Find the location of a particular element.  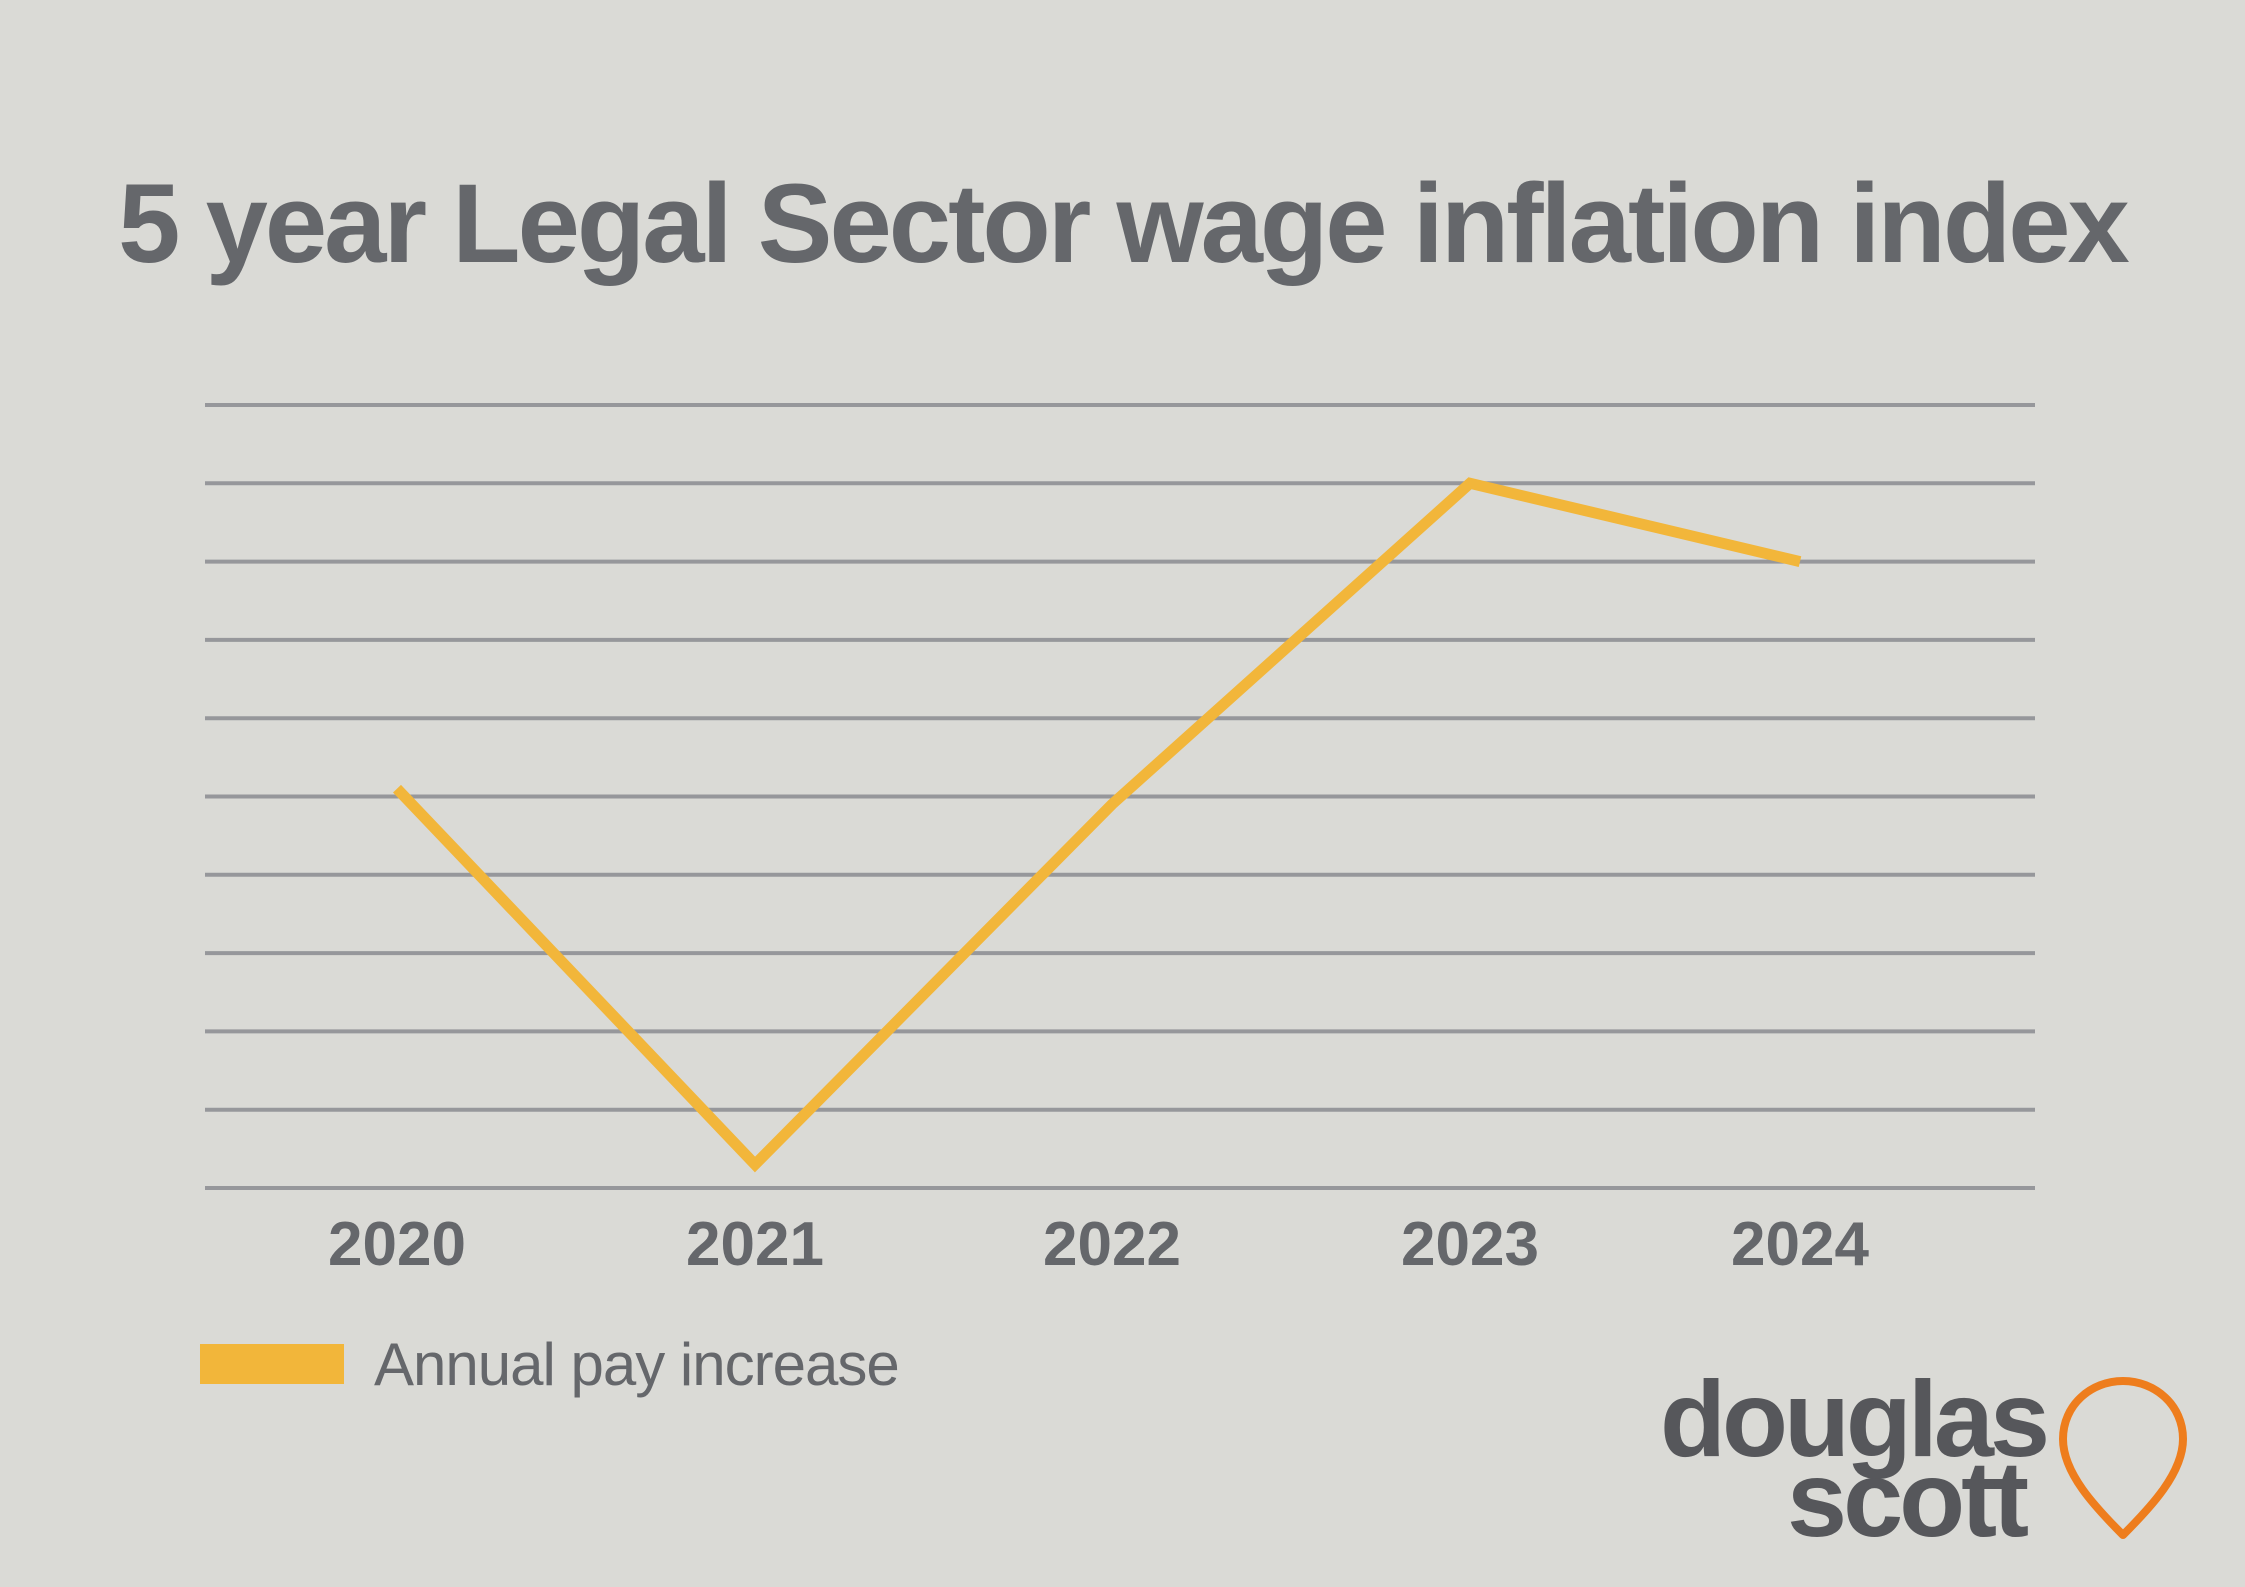

logo-wordmark-line1: douglas is located at coordinates (1855, 1418).